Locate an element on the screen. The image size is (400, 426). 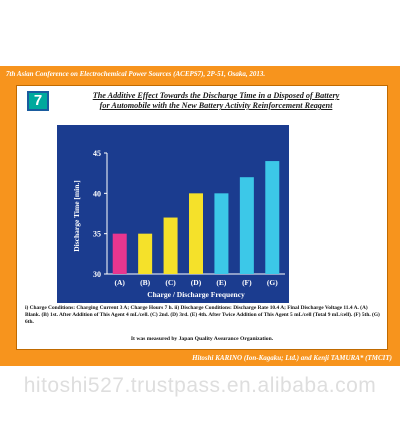
bar-g is located at coordinates (272, 217).